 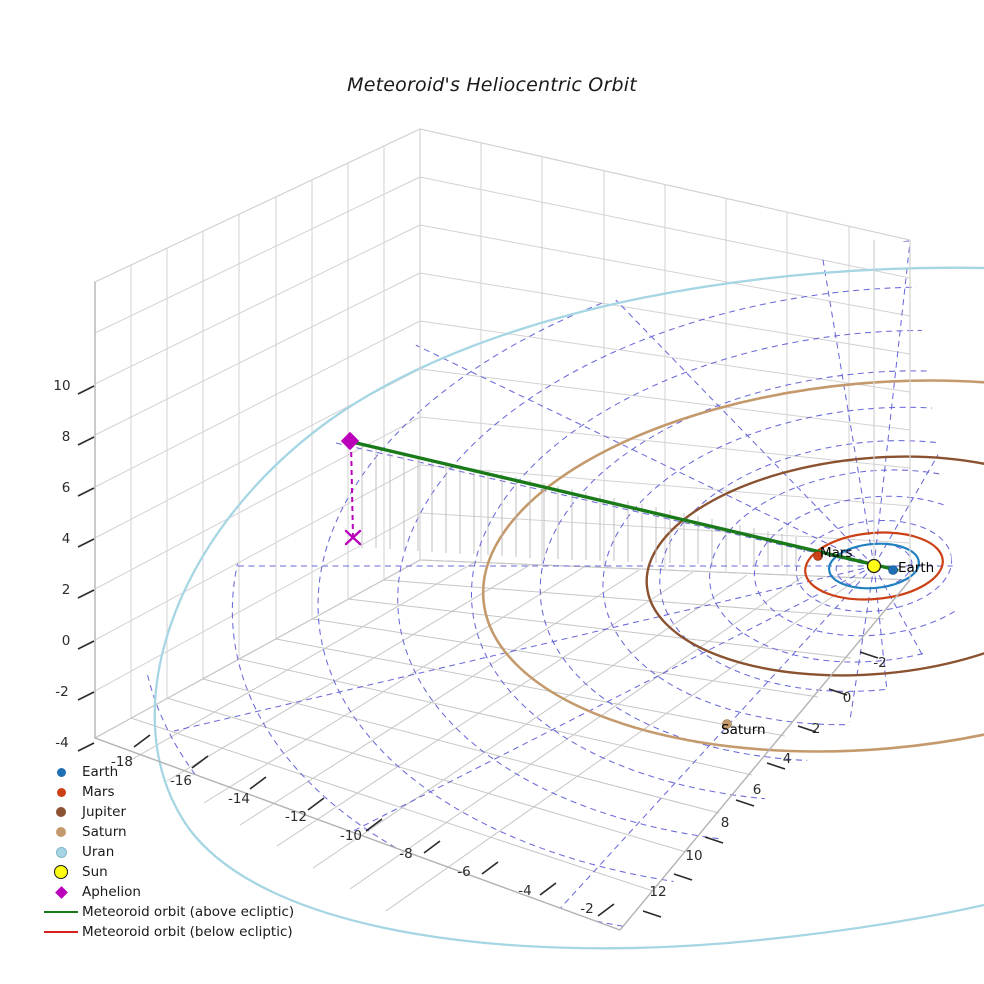 I want to click on x-tick-label: -10, so click(x=351, y=836).